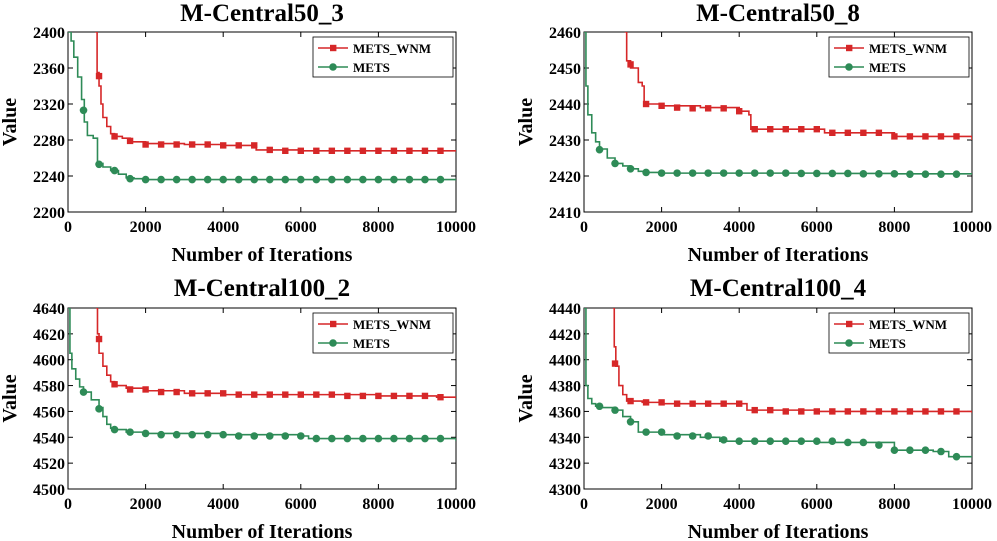  I want to click on chart-title: M-Central50_8, so click(778, 13).